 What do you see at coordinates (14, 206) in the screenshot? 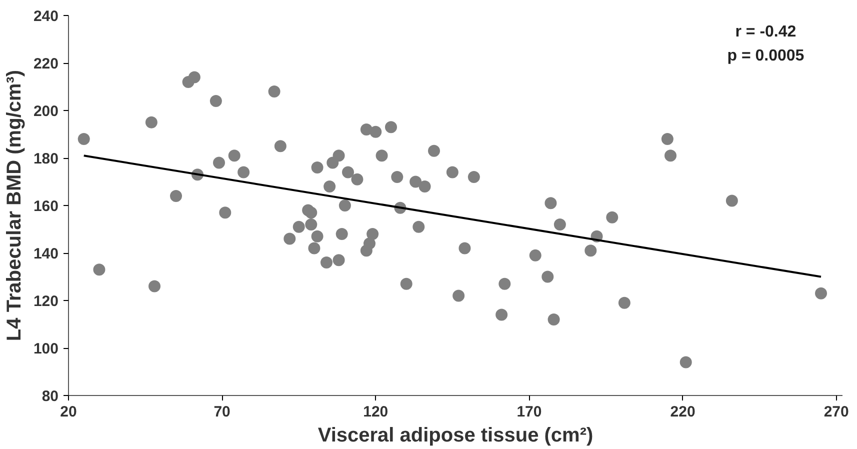
I see `y-axis-title: L4 Trabecular BMD (mg/cm³)` at bounding box center [14, 206].